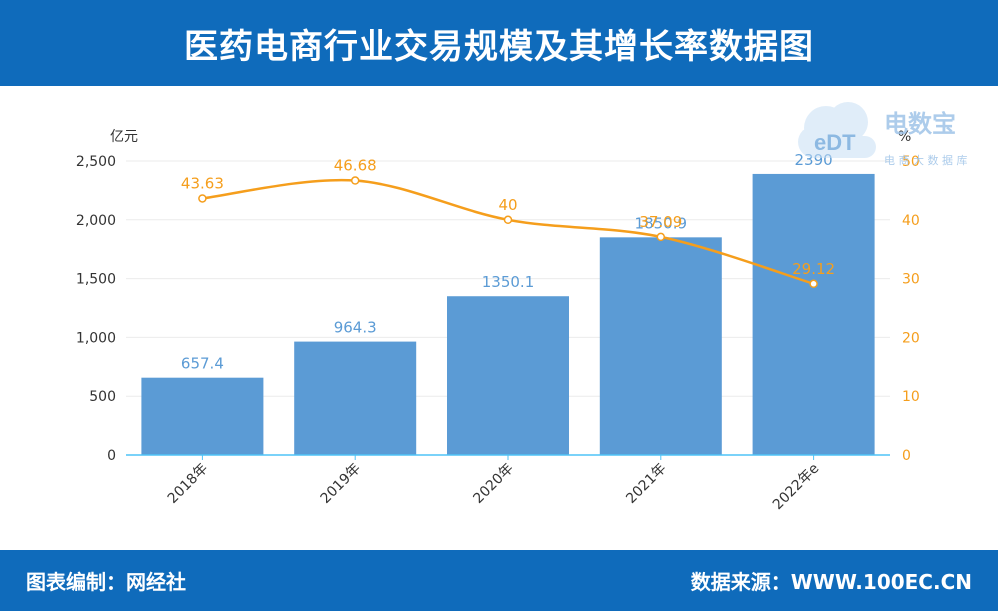 Image resolution: width=998 pixels, height=611 pixels. I want to click on y-left-tick-label: 2,500, so click(96, 162).